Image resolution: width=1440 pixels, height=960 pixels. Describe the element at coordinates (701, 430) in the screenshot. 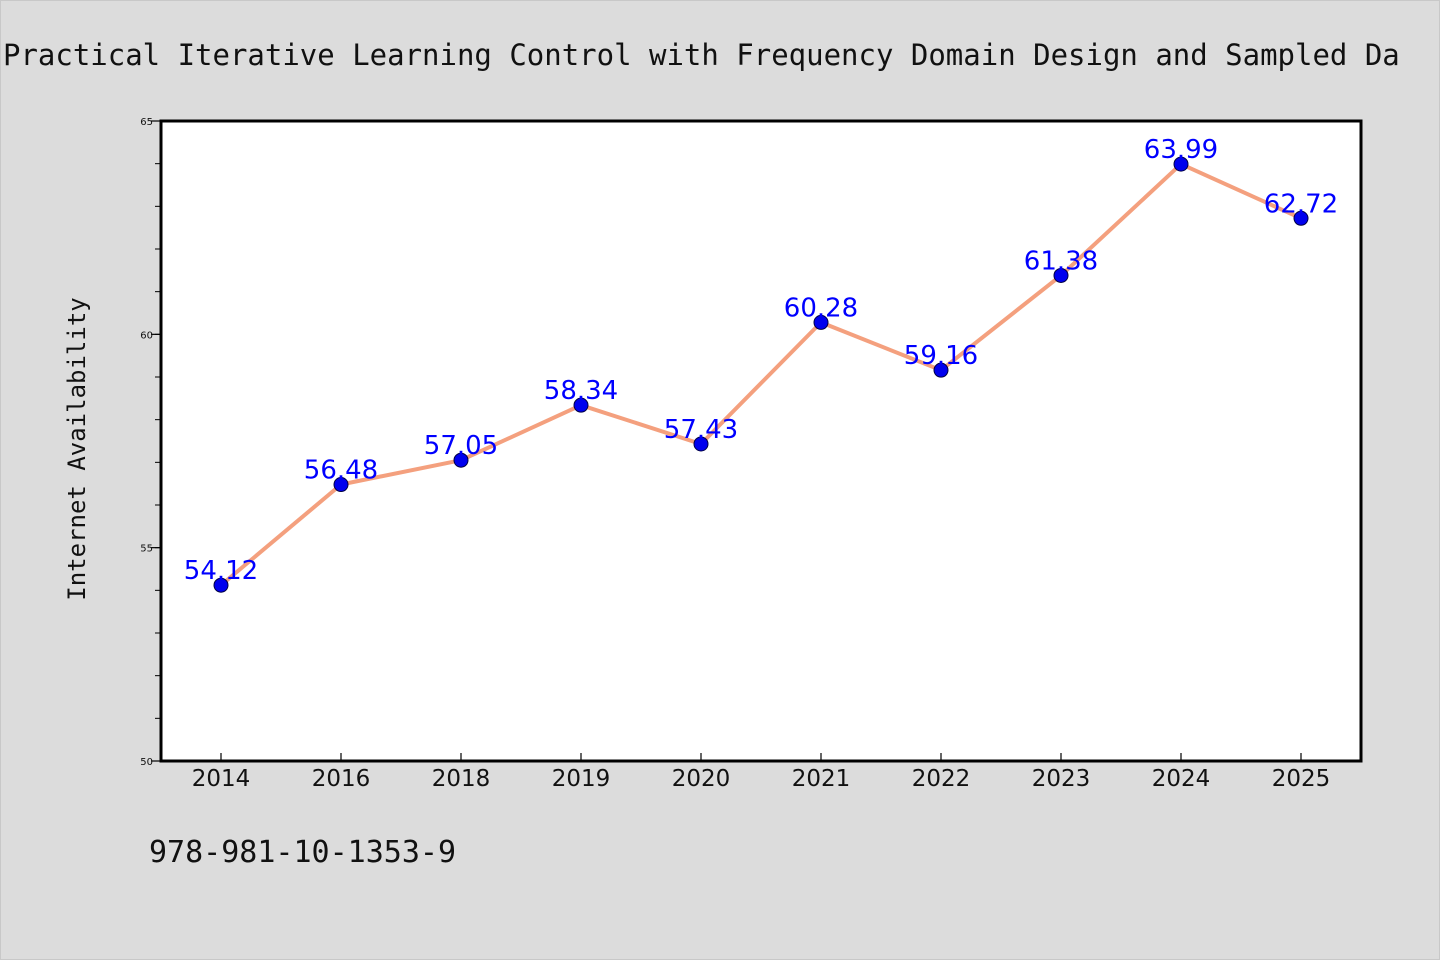

I see `data-label: 57.43` at that location.